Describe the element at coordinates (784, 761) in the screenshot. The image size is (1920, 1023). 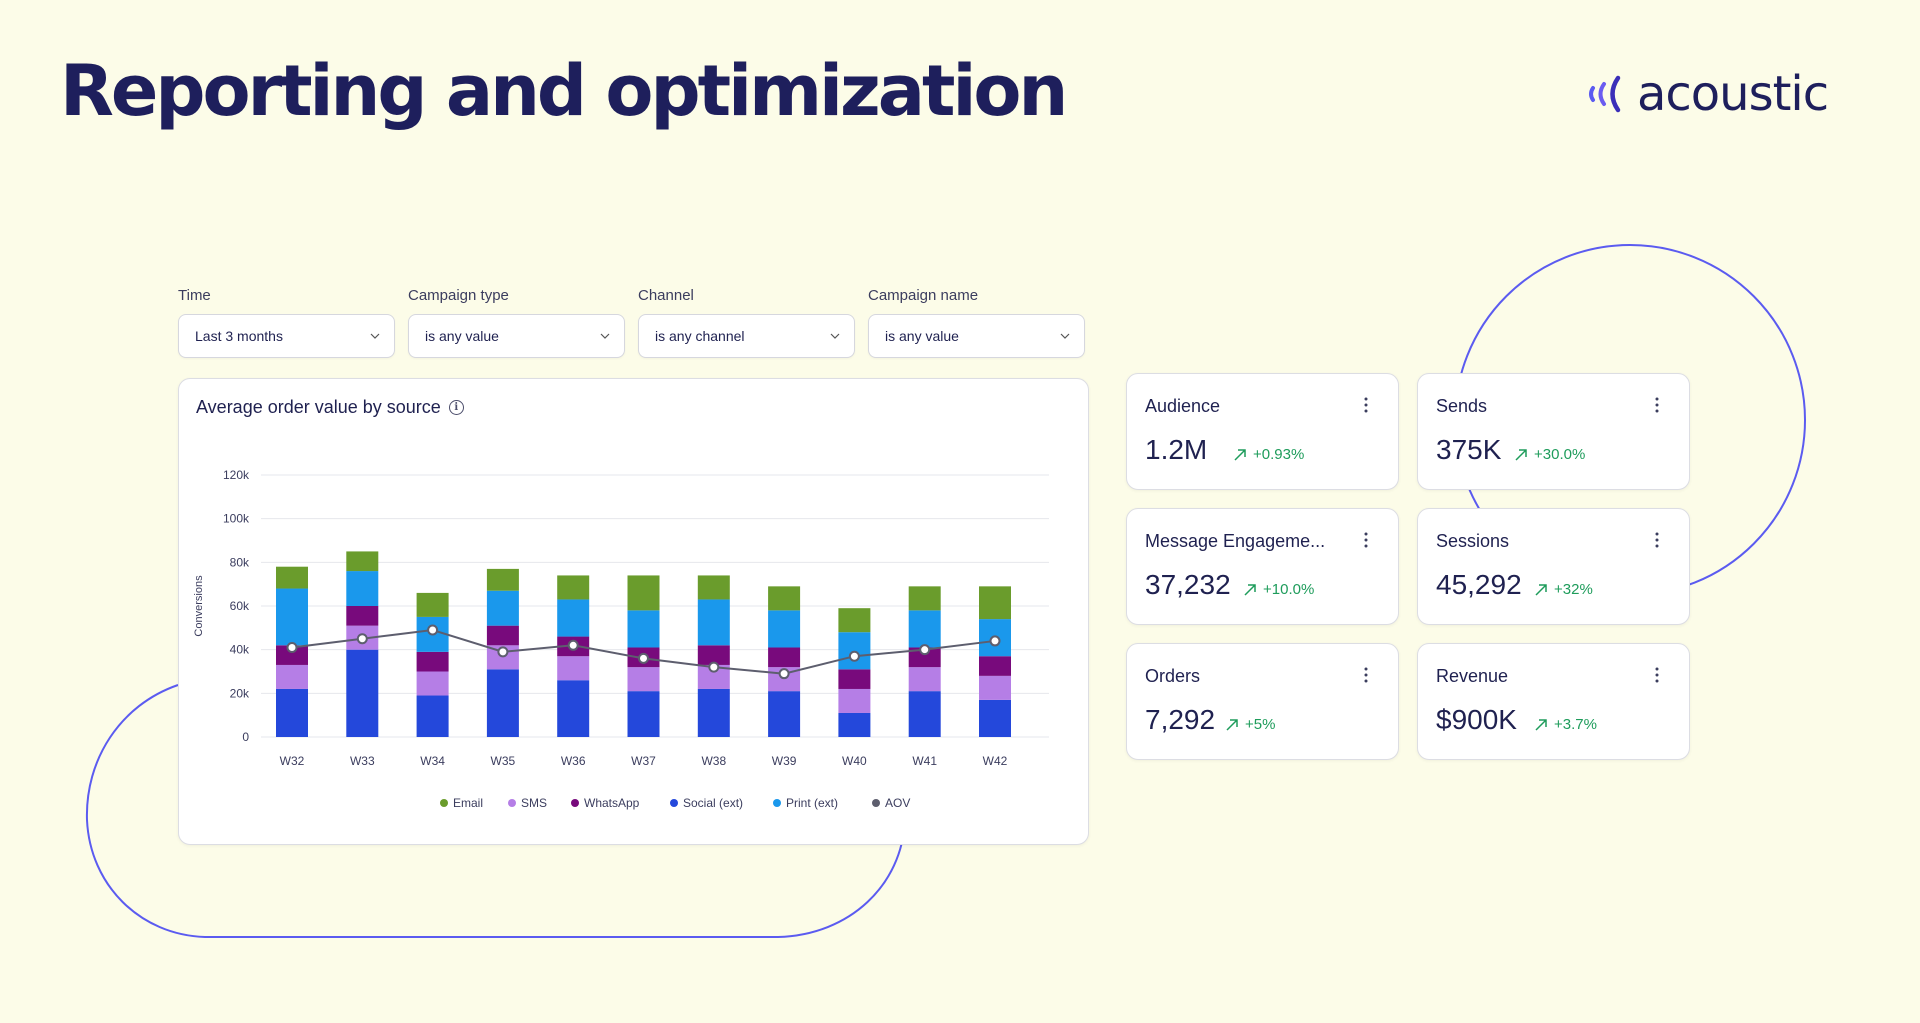
I see `x-tick-label: W39` at that location.